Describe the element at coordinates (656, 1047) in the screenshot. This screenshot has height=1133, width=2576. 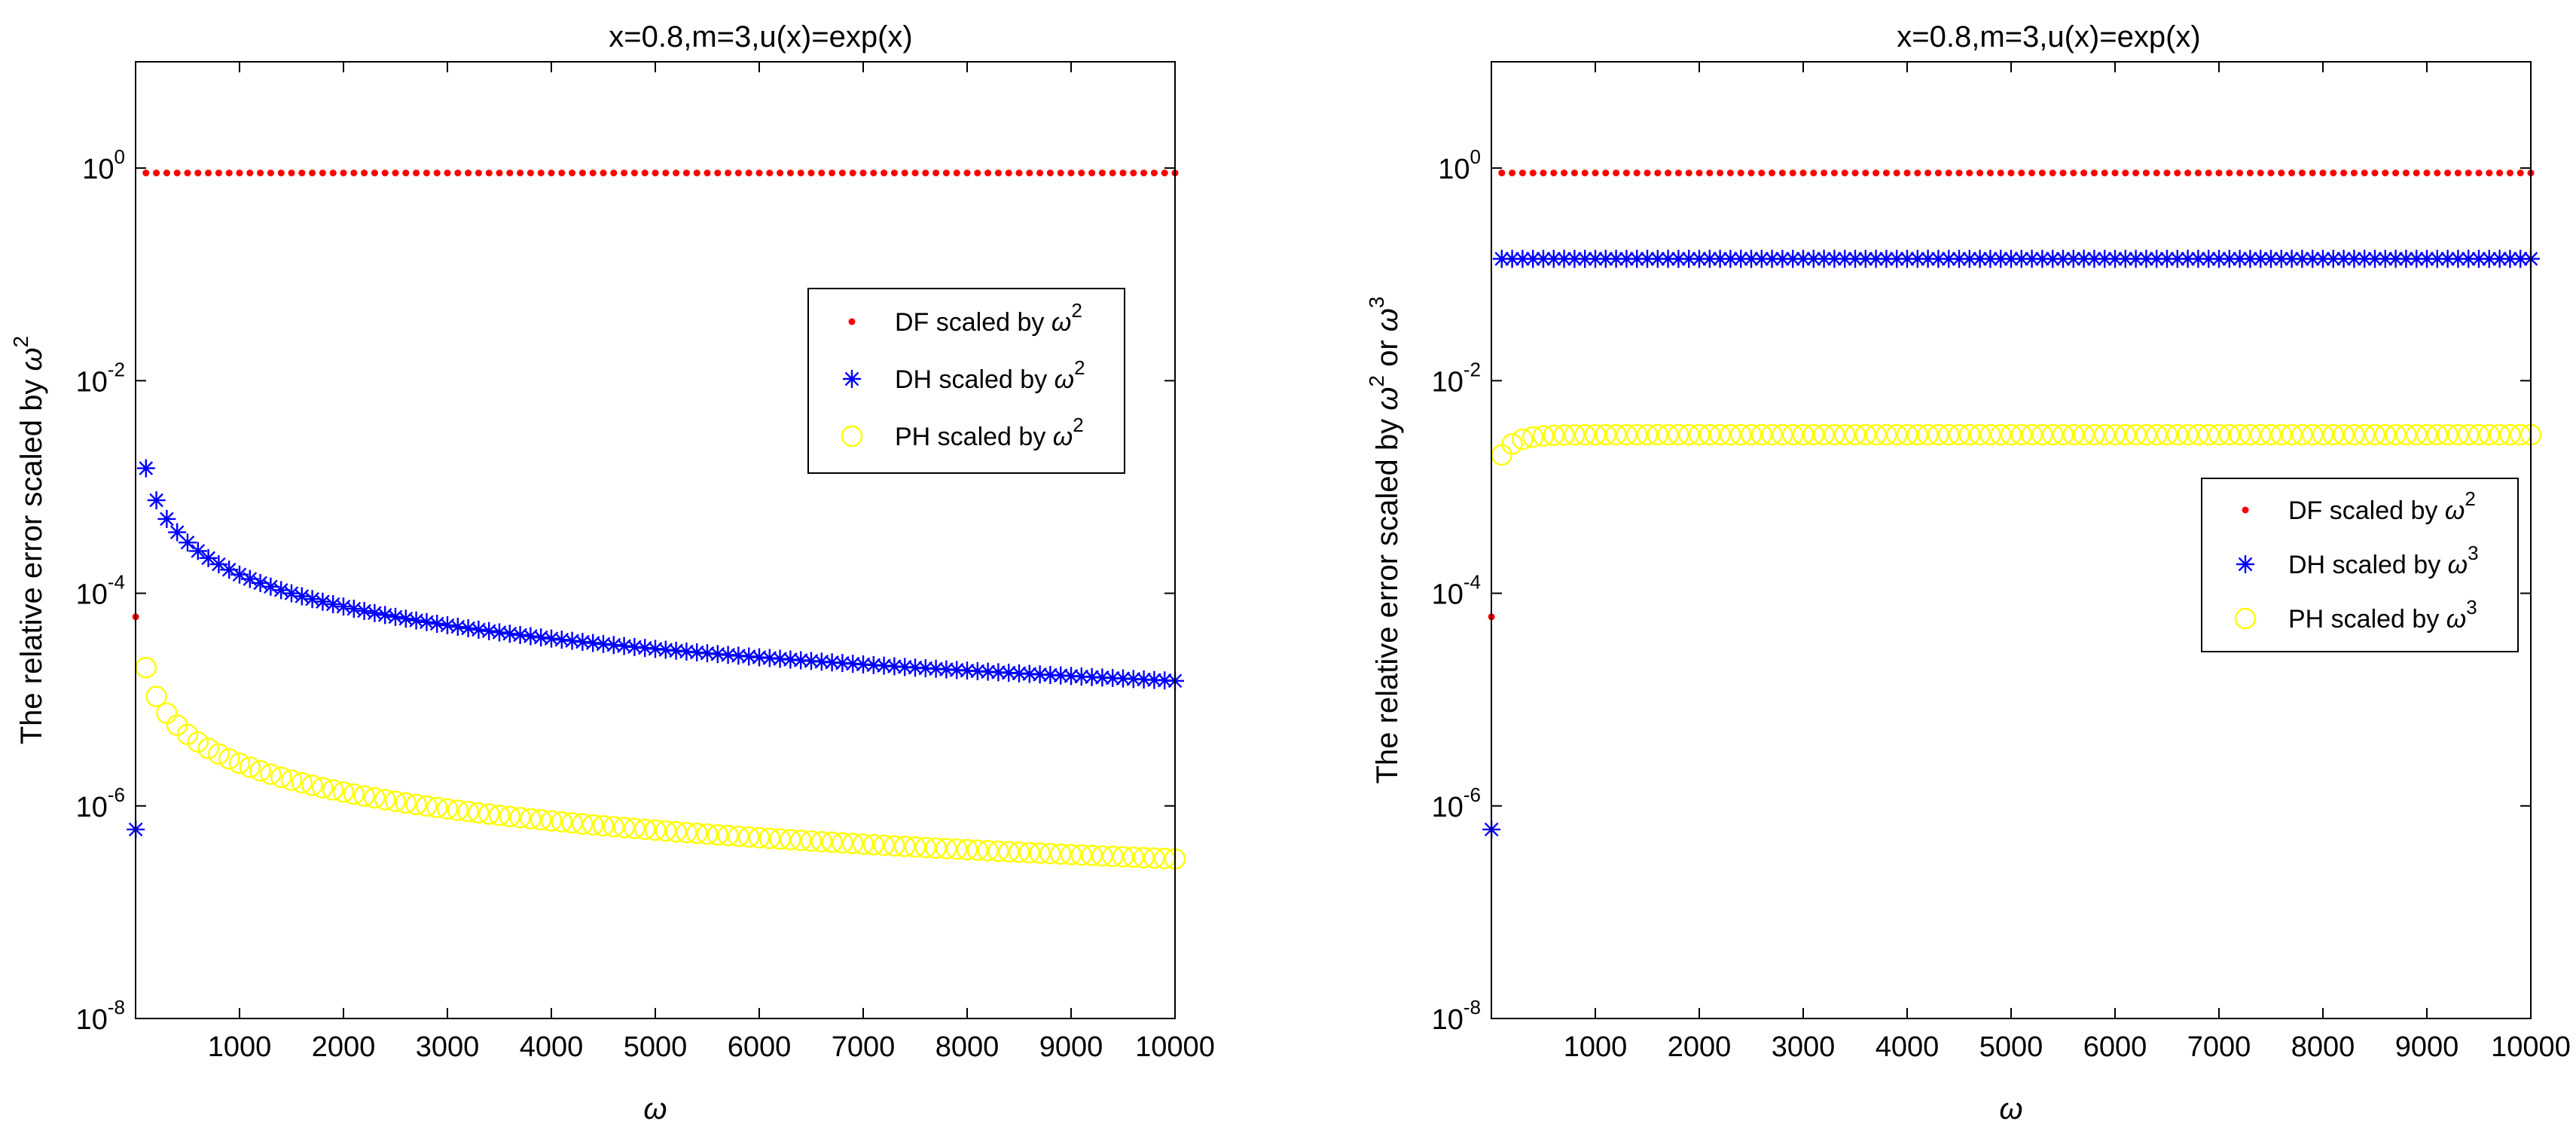
I see `x-tick-label: 5000` at that location.